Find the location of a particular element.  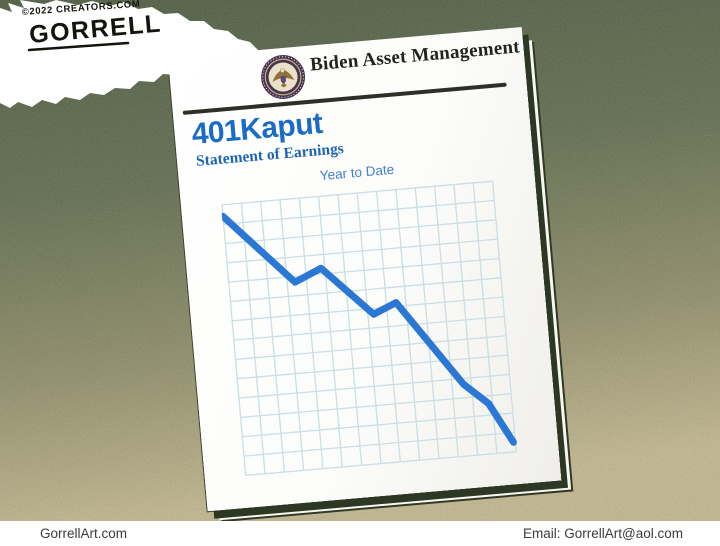

brand-title: Biden Asset Management is located at coordinates (415, 56).